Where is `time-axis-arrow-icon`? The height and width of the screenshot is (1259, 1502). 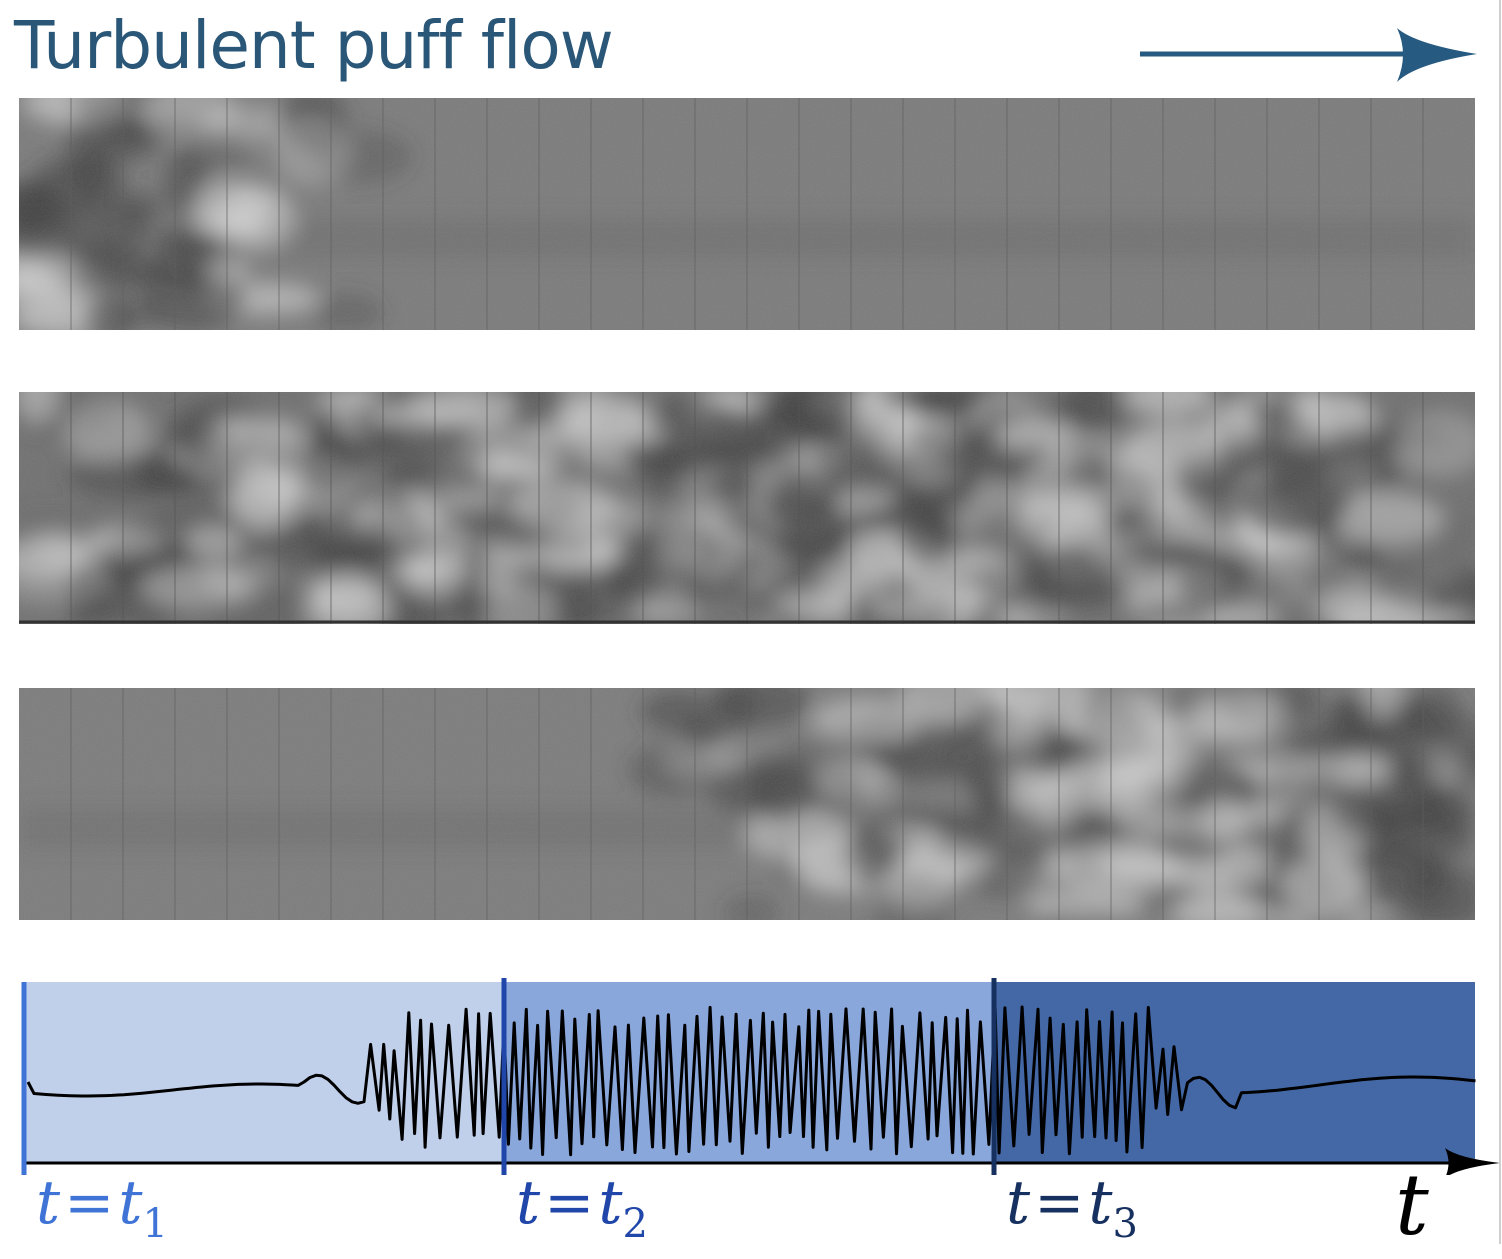
time-axis-arrow-icon is located at coordinates (1472, 1161).